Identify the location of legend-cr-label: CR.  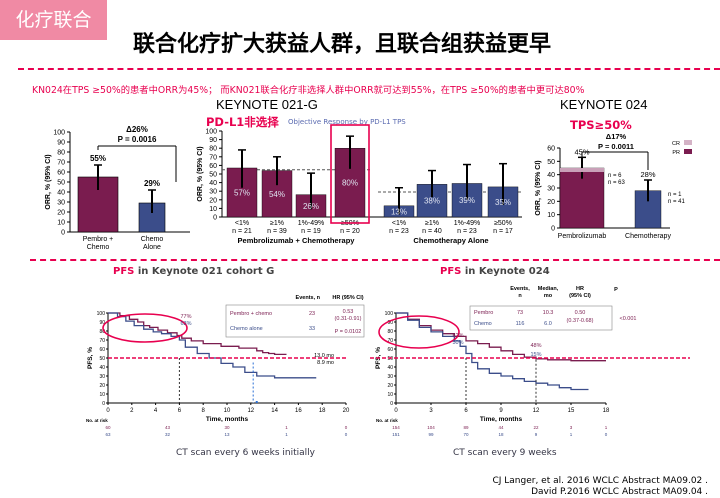
(676, 144).